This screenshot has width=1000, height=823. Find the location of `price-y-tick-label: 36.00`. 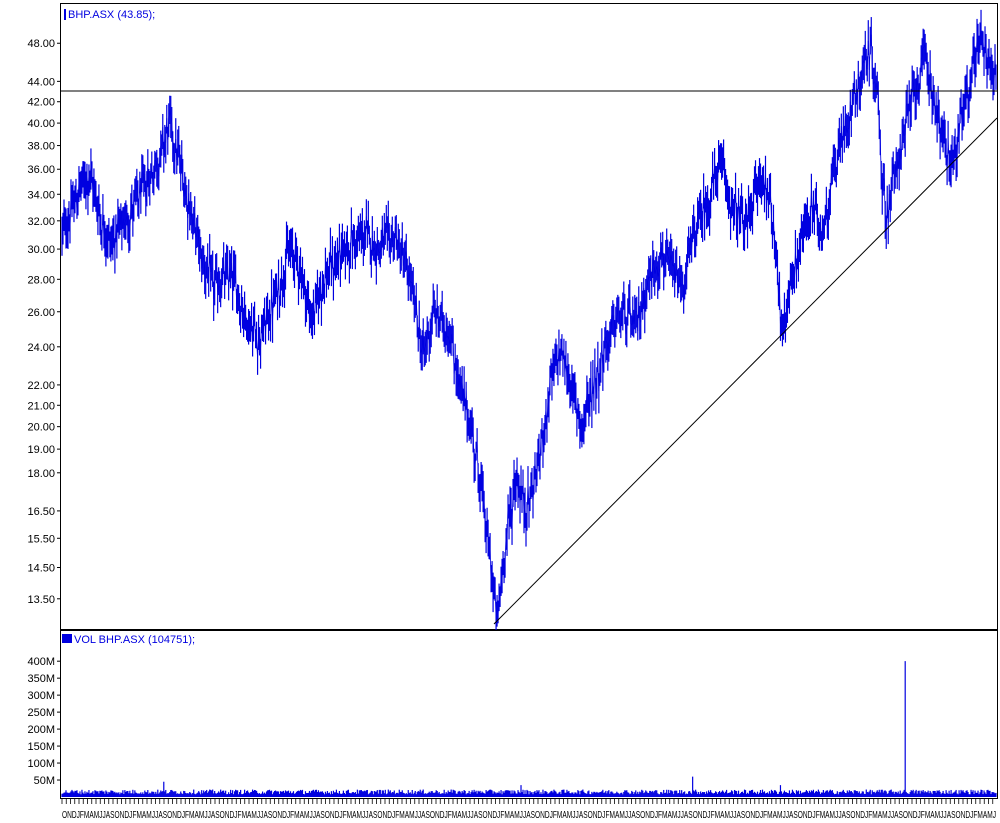

price-y-tick-label: 36.00 is located at coordinates (41, 170).